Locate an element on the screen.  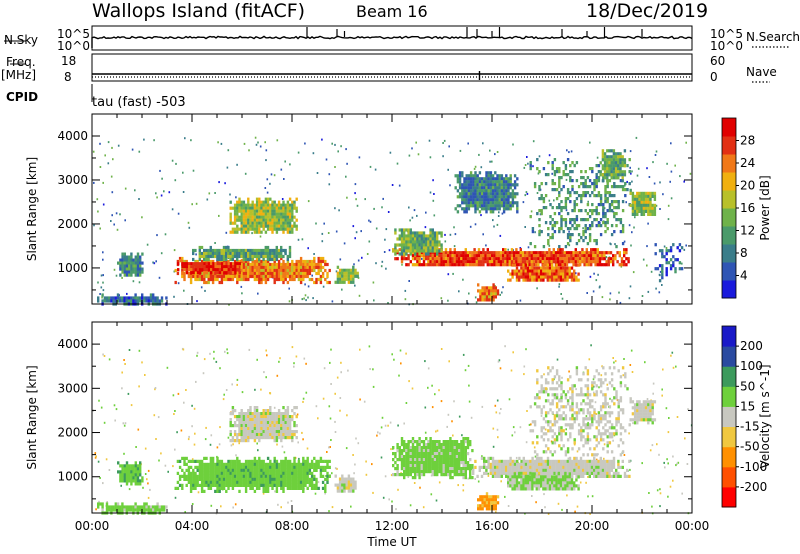
power-colorbar-tick-label: 28 is located at coordinates (747, 141).